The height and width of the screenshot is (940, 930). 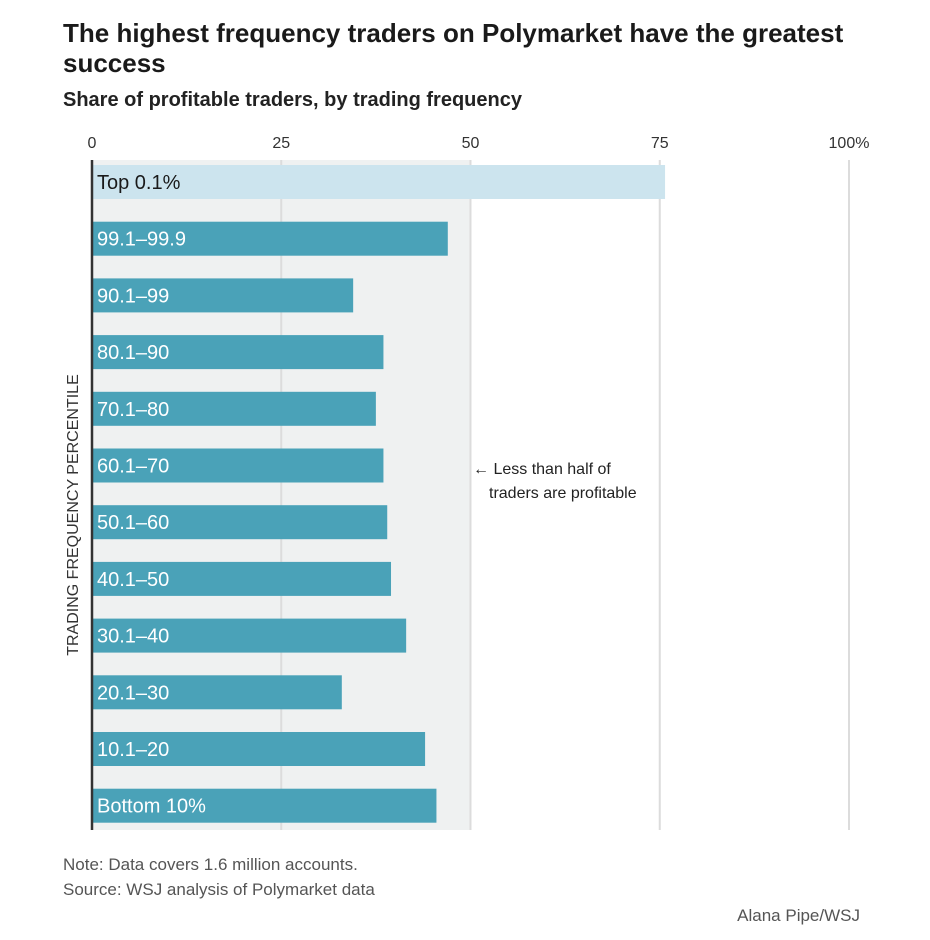 What do you see at coordinates (92, 143) in the screenshot?
I see `x-tick-label: 0` at bounding box center [92, 143].